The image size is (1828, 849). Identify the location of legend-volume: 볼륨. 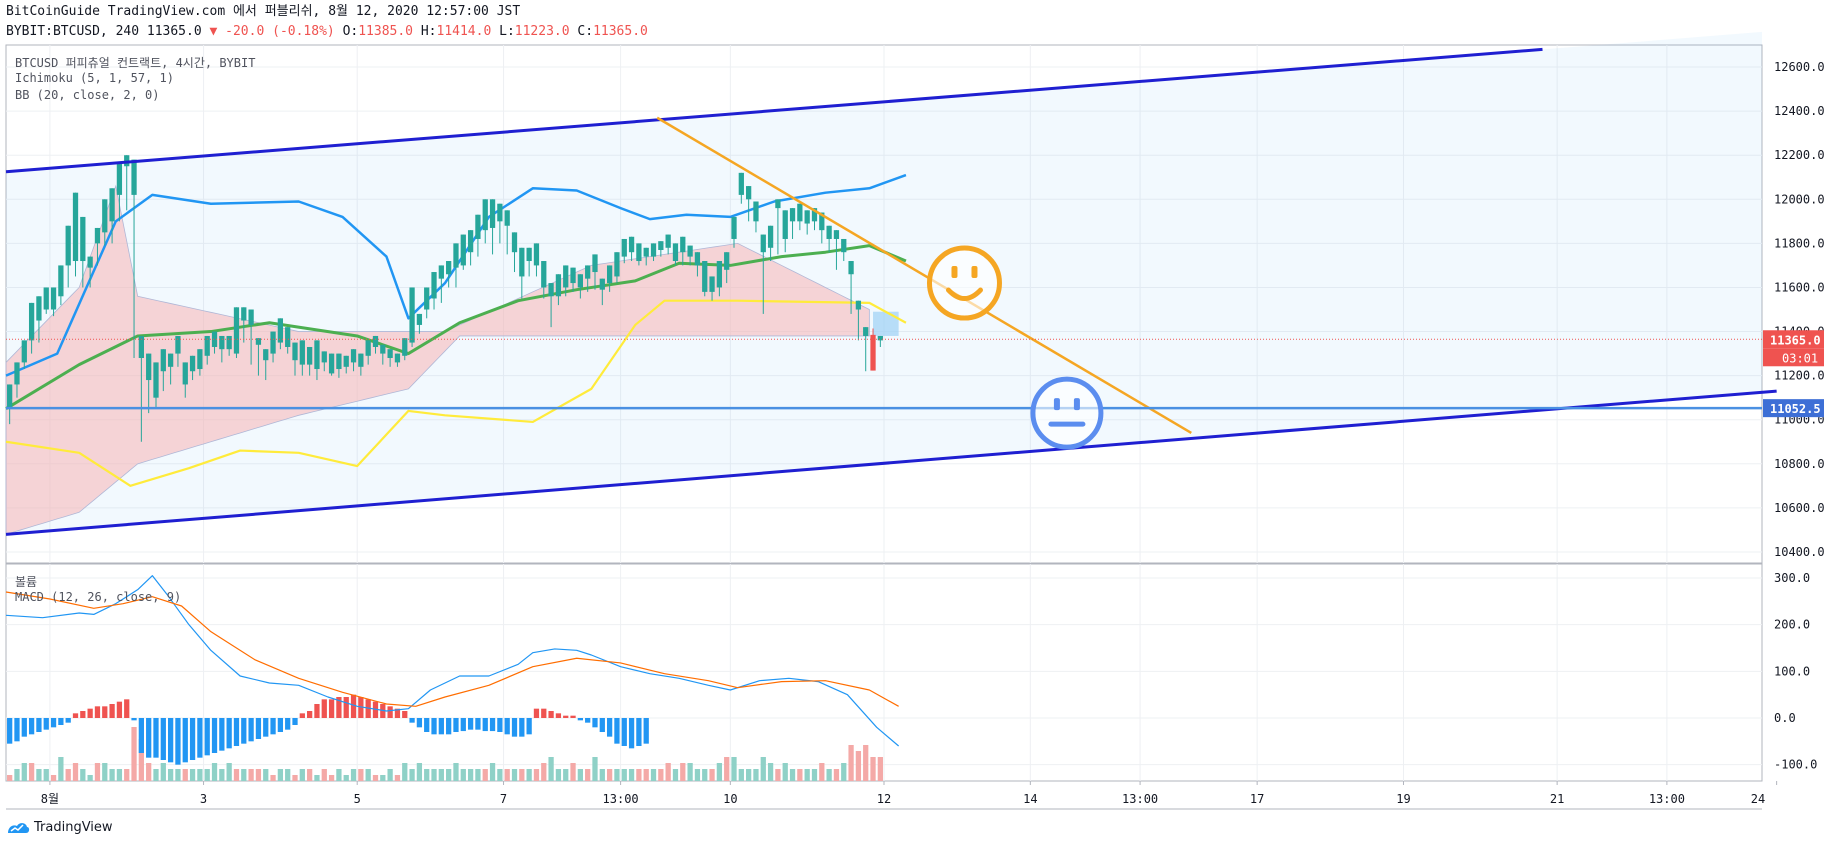
(26, 582).